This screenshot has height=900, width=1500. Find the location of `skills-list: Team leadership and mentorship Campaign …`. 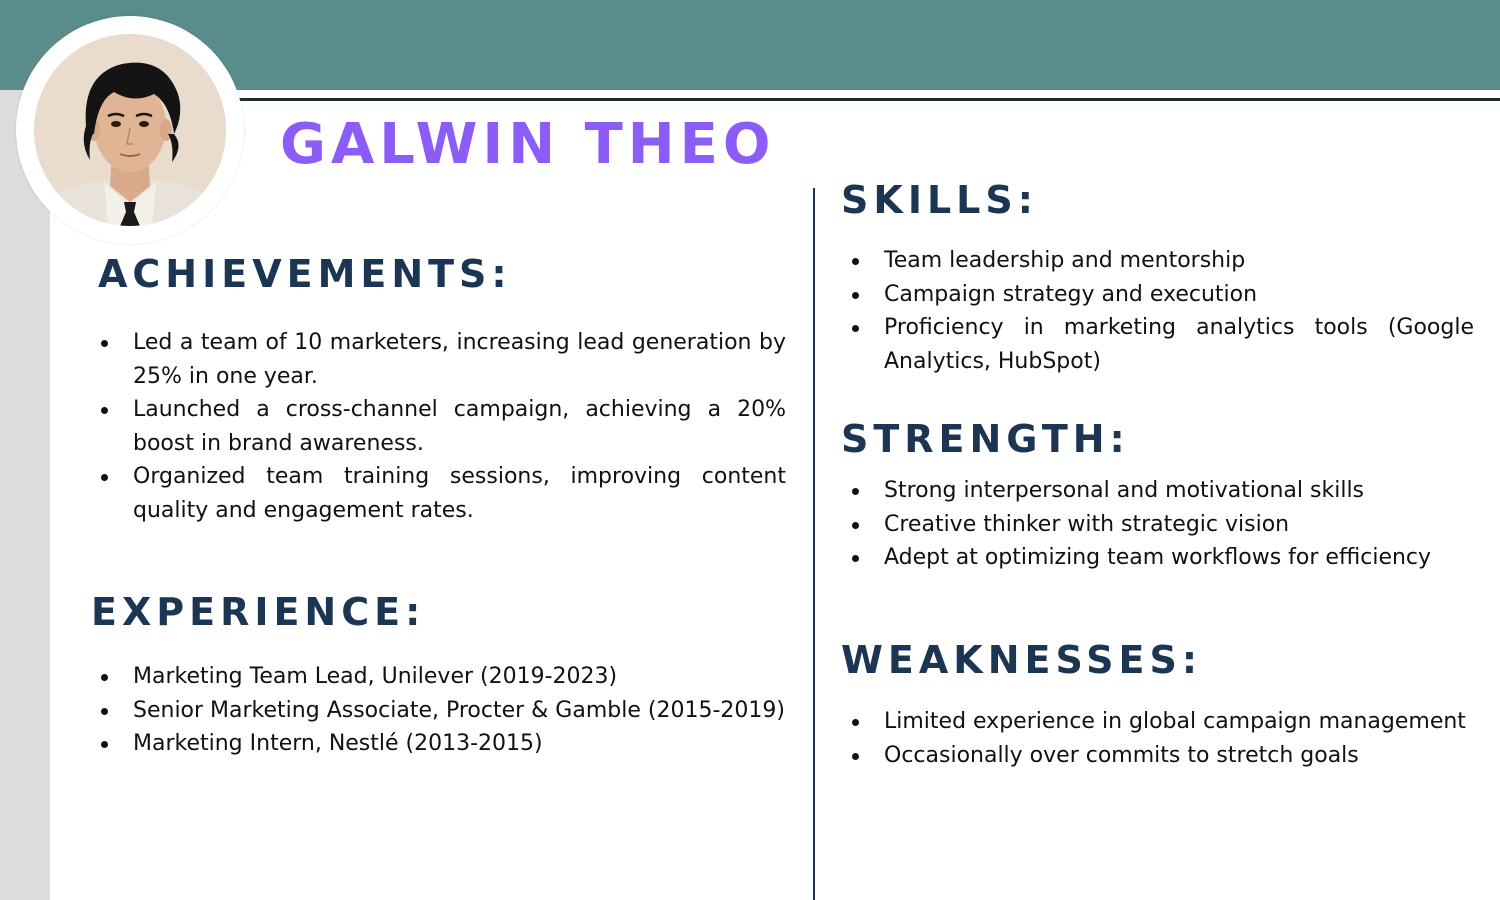

skills-list: Team leadership and mentorship Campaign … is located at coordinates (1161, 311).